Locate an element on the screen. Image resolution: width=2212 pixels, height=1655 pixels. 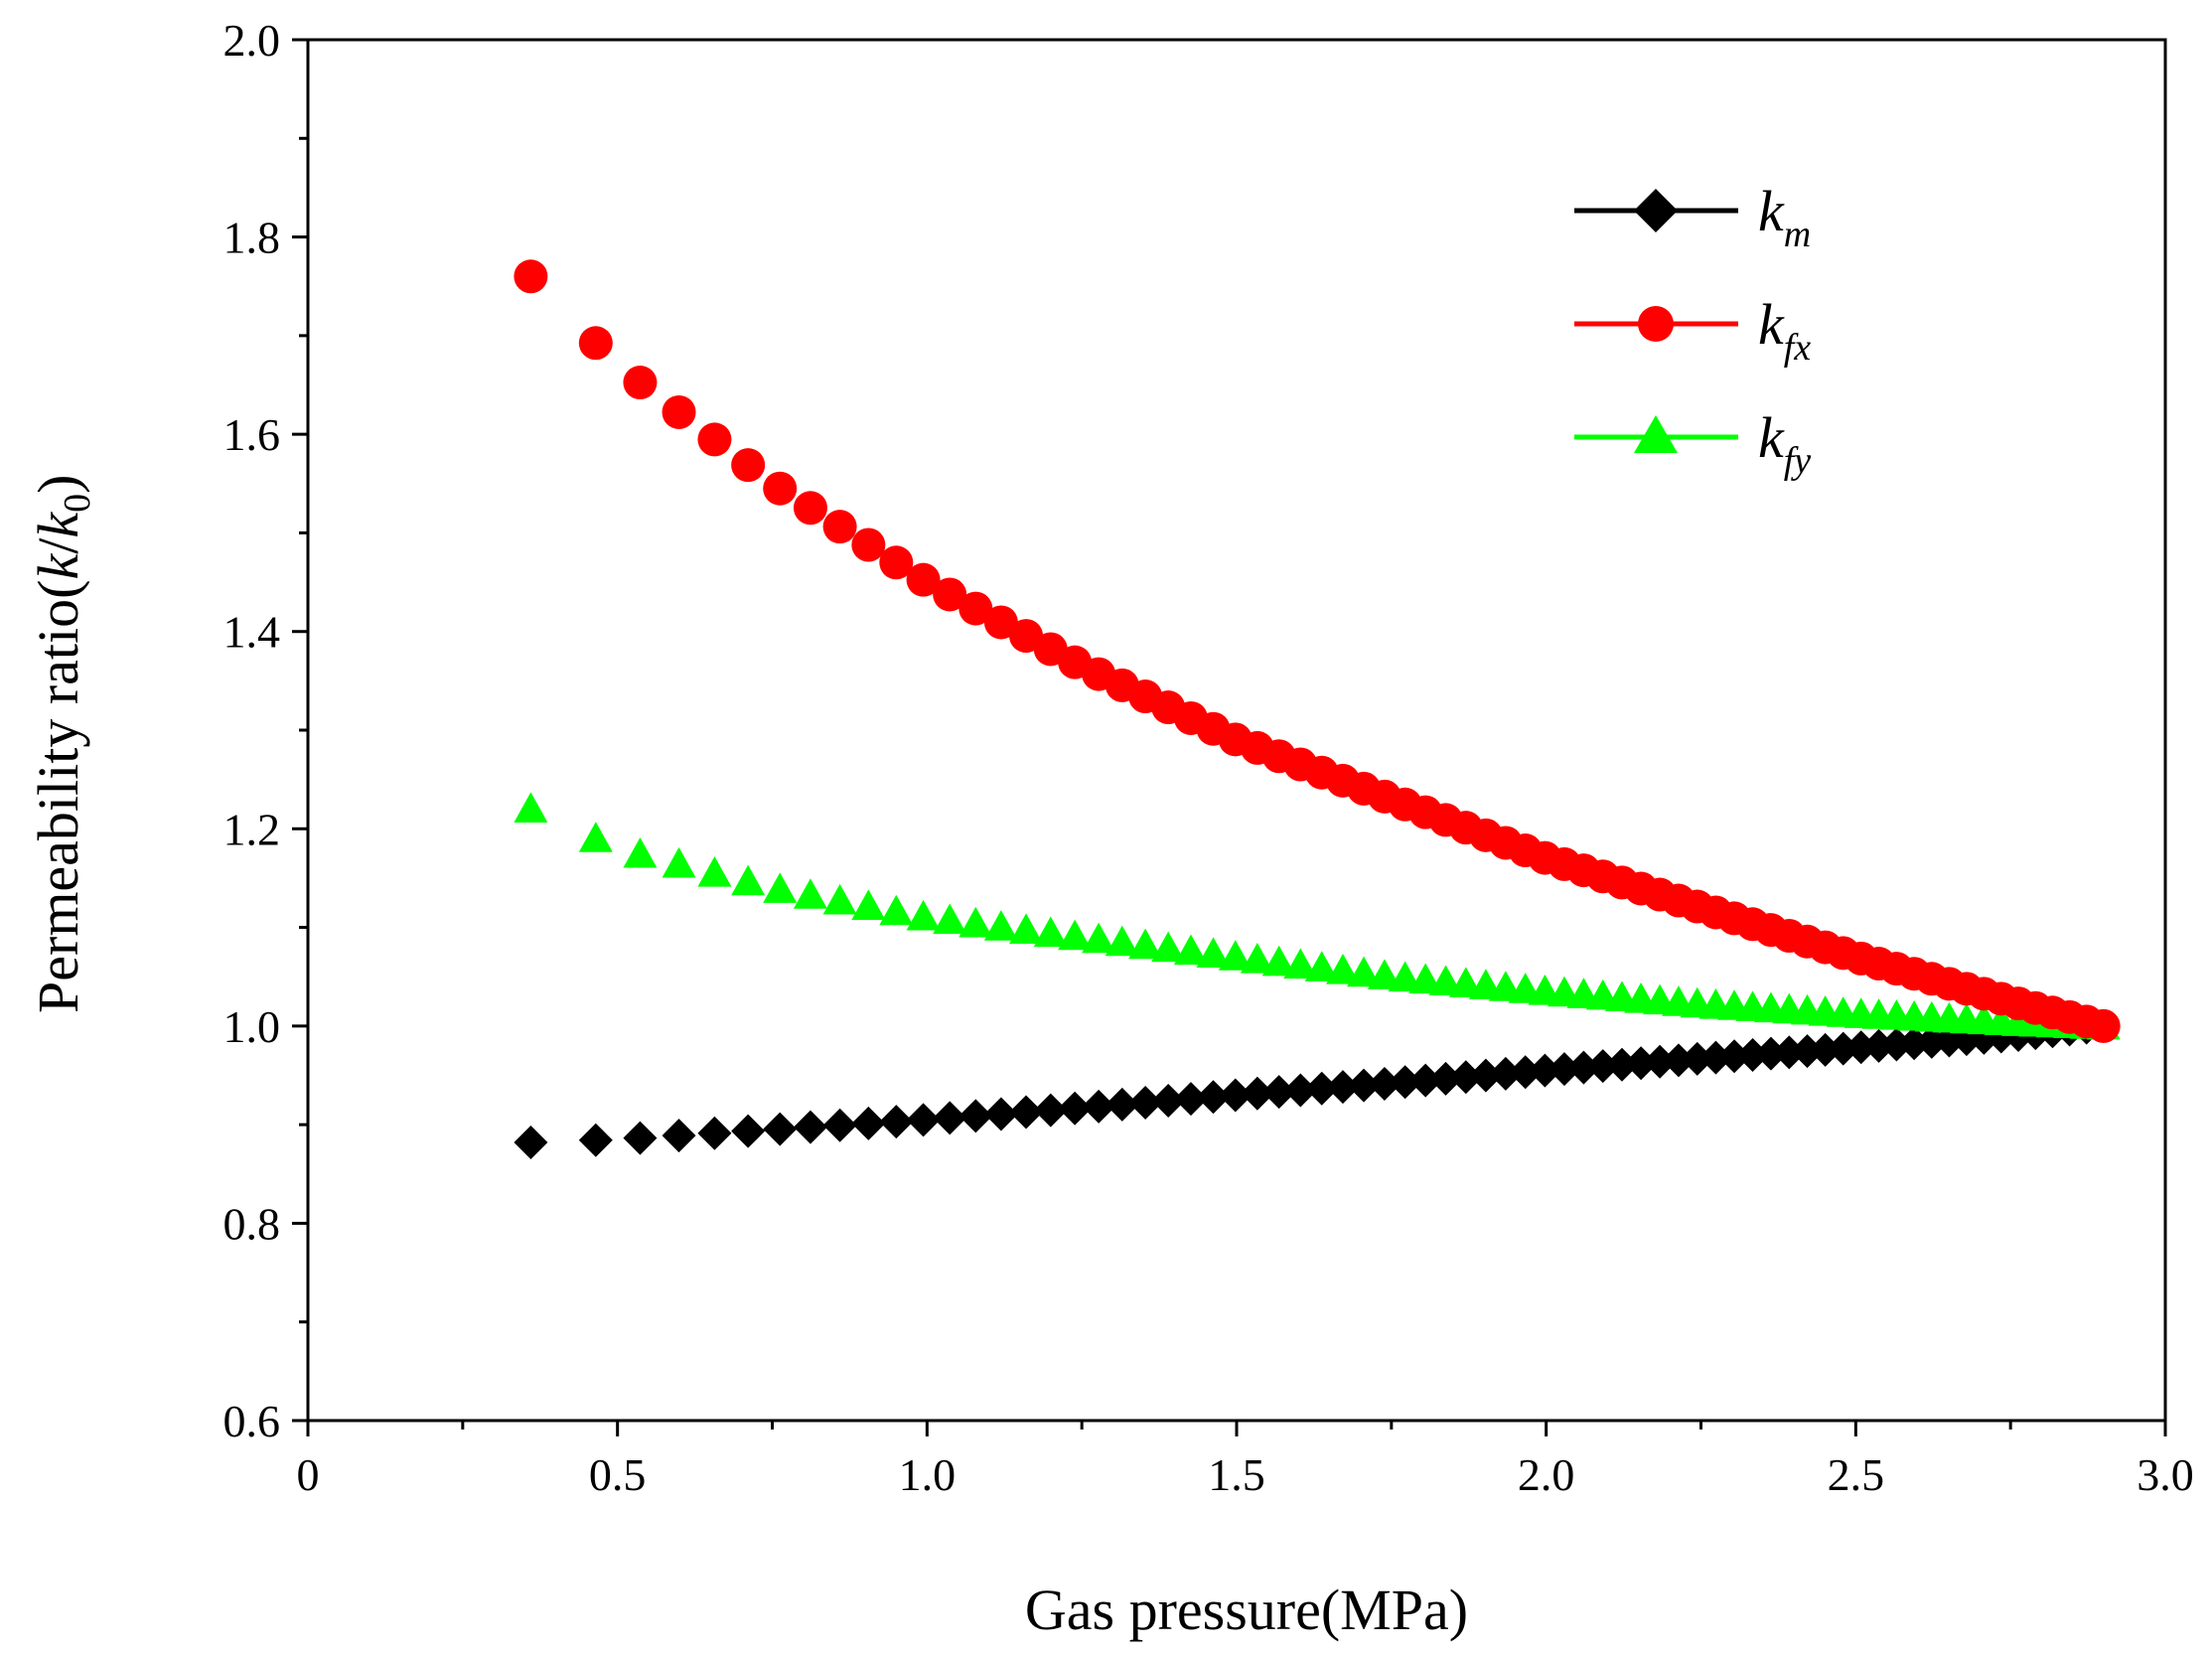
y-tick-label: 2.0 is located at coordinates (252, 40).